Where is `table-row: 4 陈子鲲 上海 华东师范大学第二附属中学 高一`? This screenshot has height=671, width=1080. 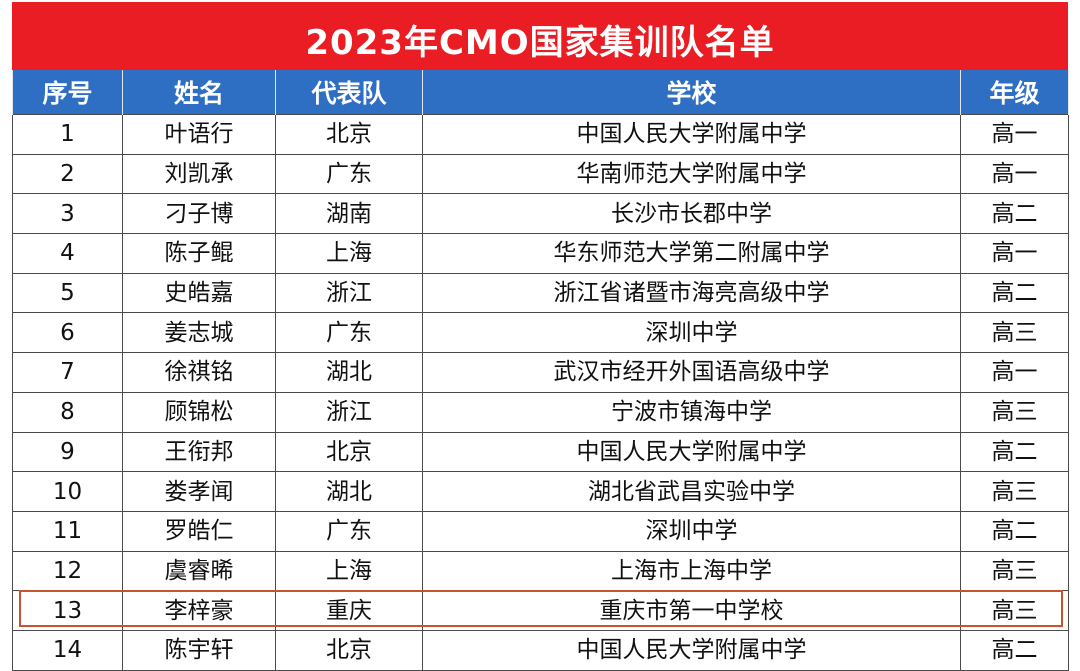
table-row: 4 陈子鲲 上海 华东师范大学第二附属中学 高一 is located at coordinates (540, 253).